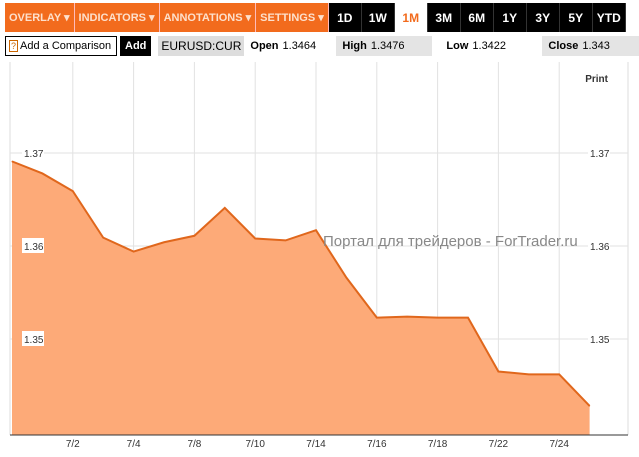  What do you see at coordinates (292, 17) in the screenshot?
I see `settings-menu: SETTINGS ▾` at bounding box center [292, 17].